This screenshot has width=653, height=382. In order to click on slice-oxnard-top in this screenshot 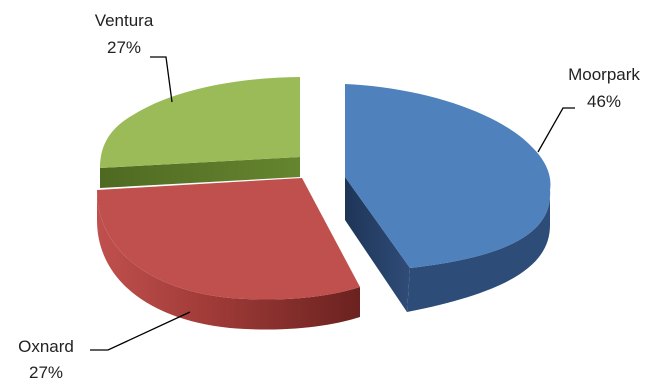, I will do `click(228, 239)`.